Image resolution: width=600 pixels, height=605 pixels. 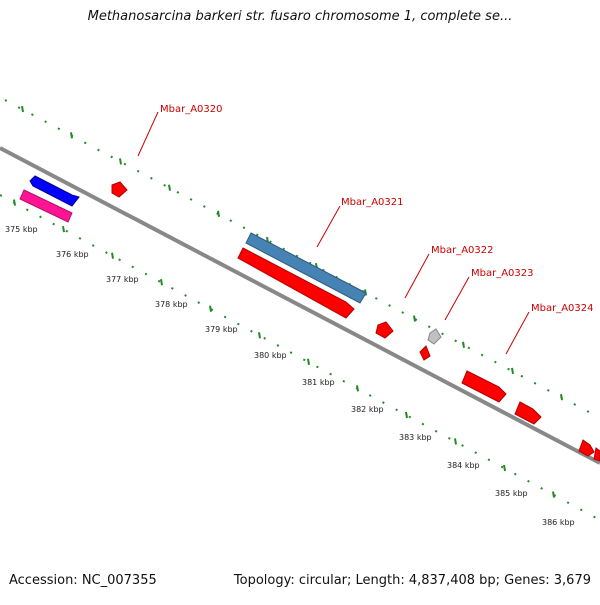 What do you see at coordinates (484, 386) in the screenshot?
I see `gene-mbar-a0324-arrow` at bounding box center [484, 386].